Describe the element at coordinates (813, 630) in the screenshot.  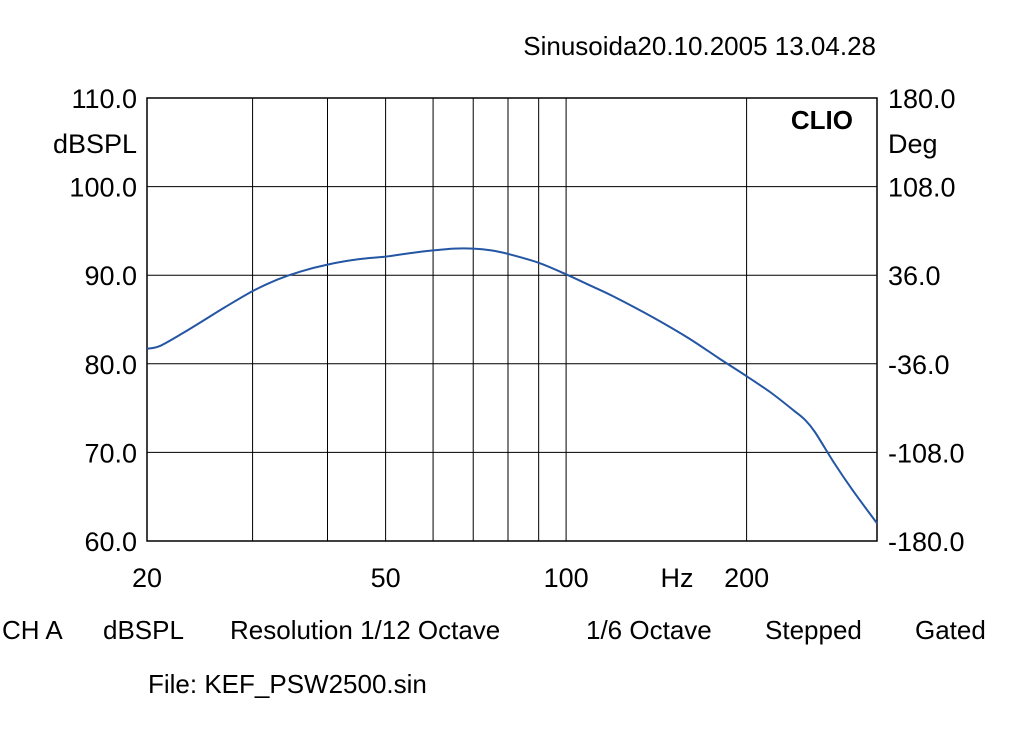
I see `footer-mode: Stepped` at that location.